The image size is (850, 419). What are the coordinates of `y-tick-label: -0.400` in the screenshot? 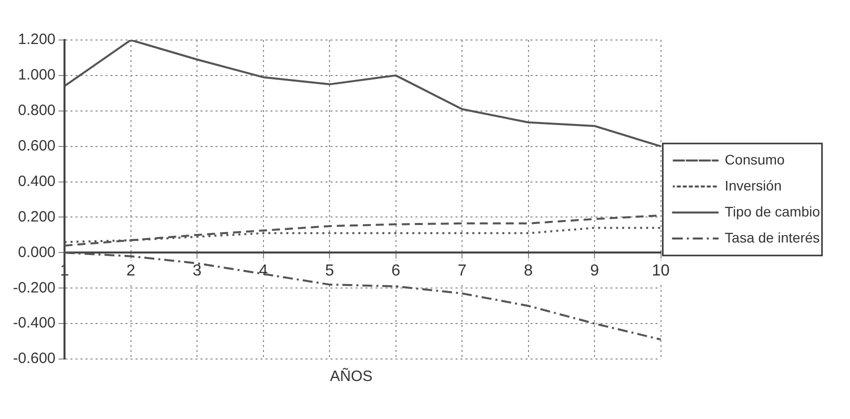 It's located at (34, 323).